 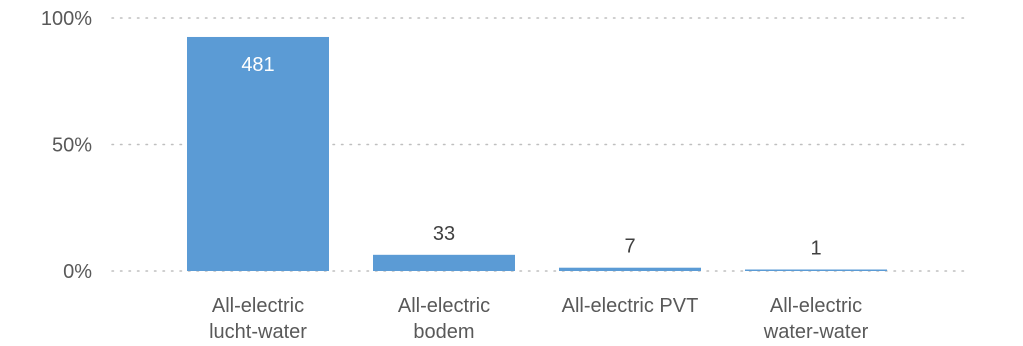 What do you see at coordinates (629, 247) in the screenshot?
I see `data-label: 7` at bounding box center [629, 247].